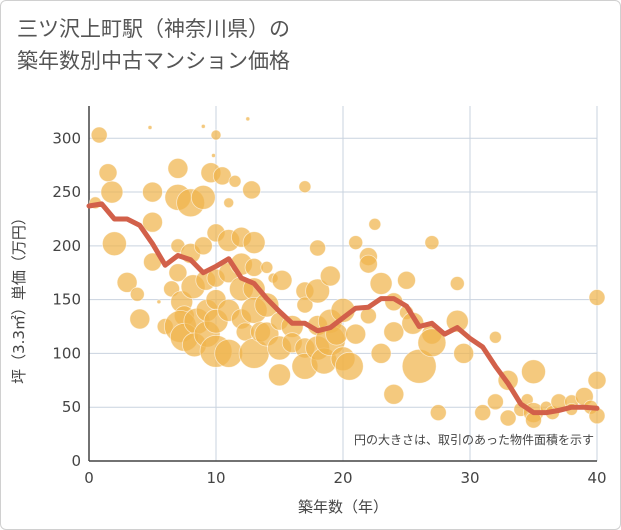 The height and width of the screenshot is (530, 621). I want to click on y-tick-label: 150, so click(66, 300).